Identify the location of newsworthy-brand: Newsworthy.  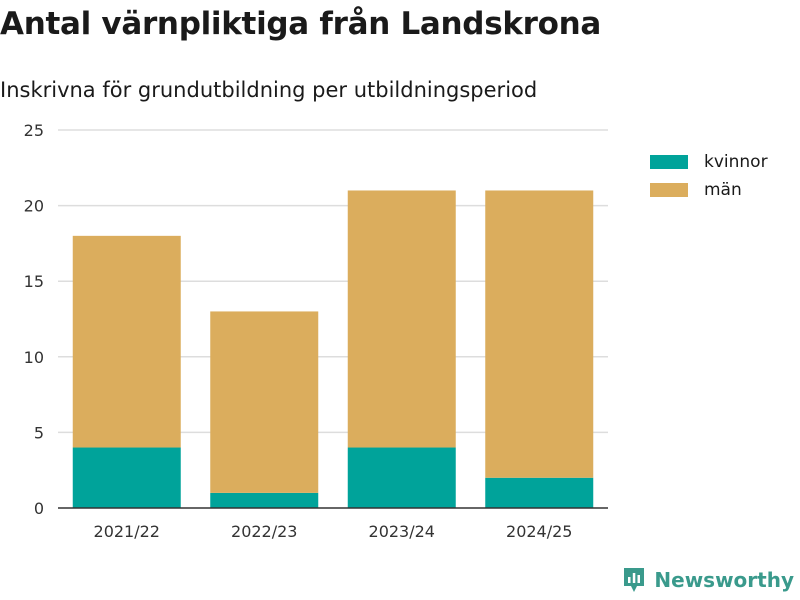
(708, 580).